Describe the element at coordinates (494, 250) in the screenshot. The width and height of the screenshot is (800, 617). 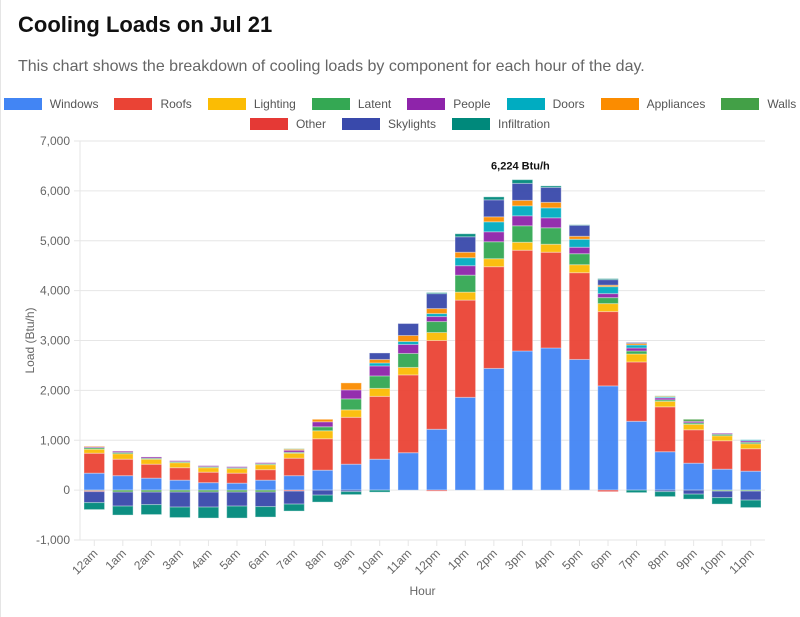
I see `bar-segment-latent-2pm` at that location.